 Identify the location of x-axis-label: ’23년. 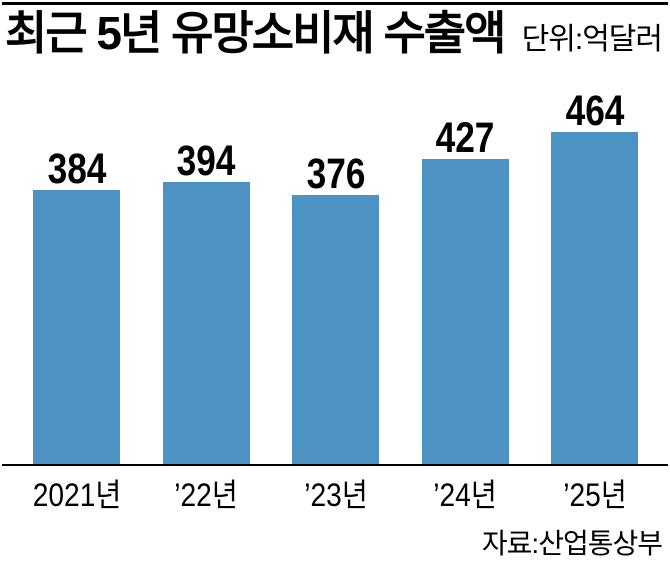
(336, 495).